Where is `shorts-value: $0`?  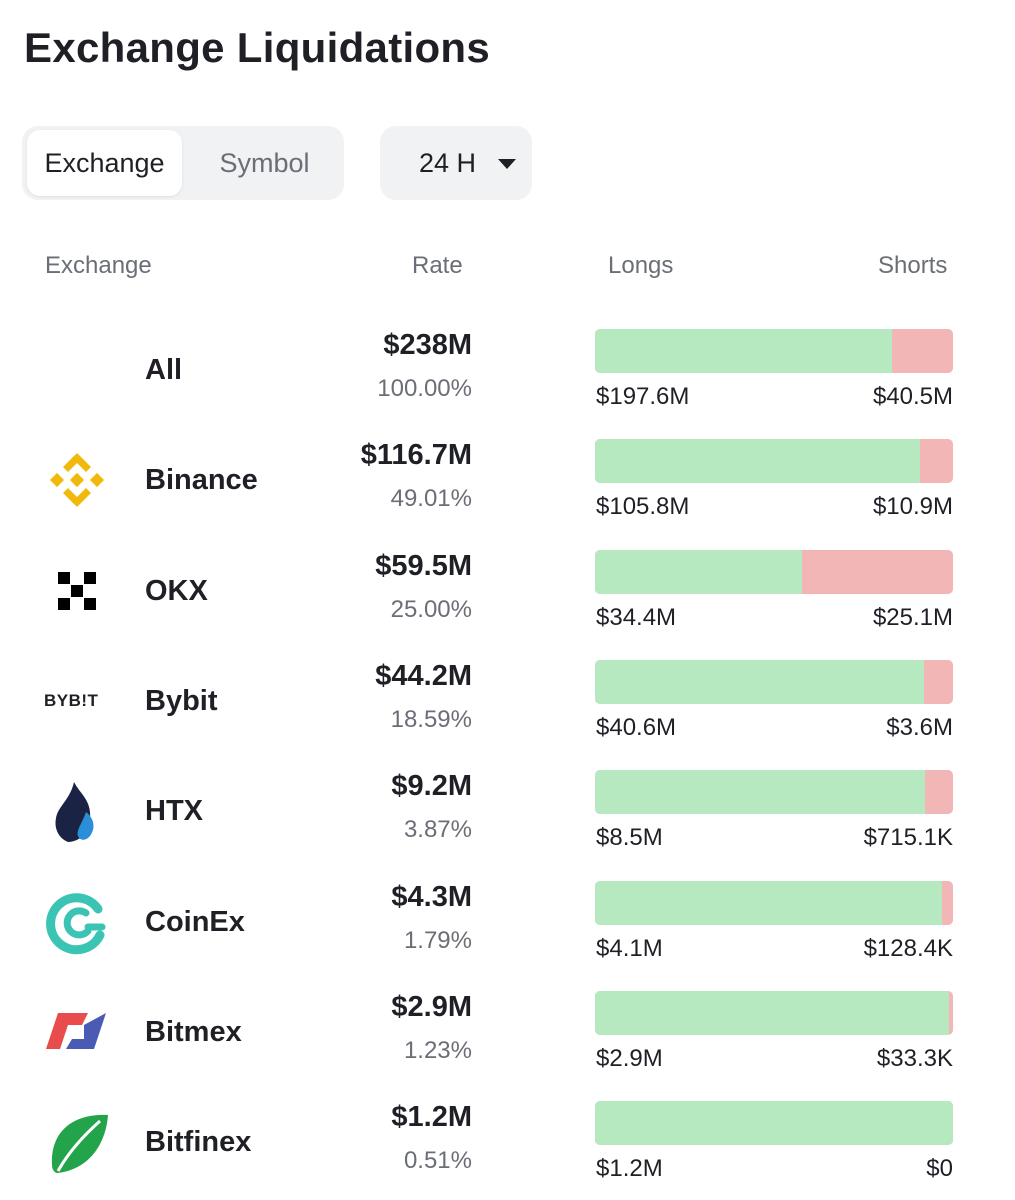
shorts-value: $0 is located at coordinates (939, 1169).